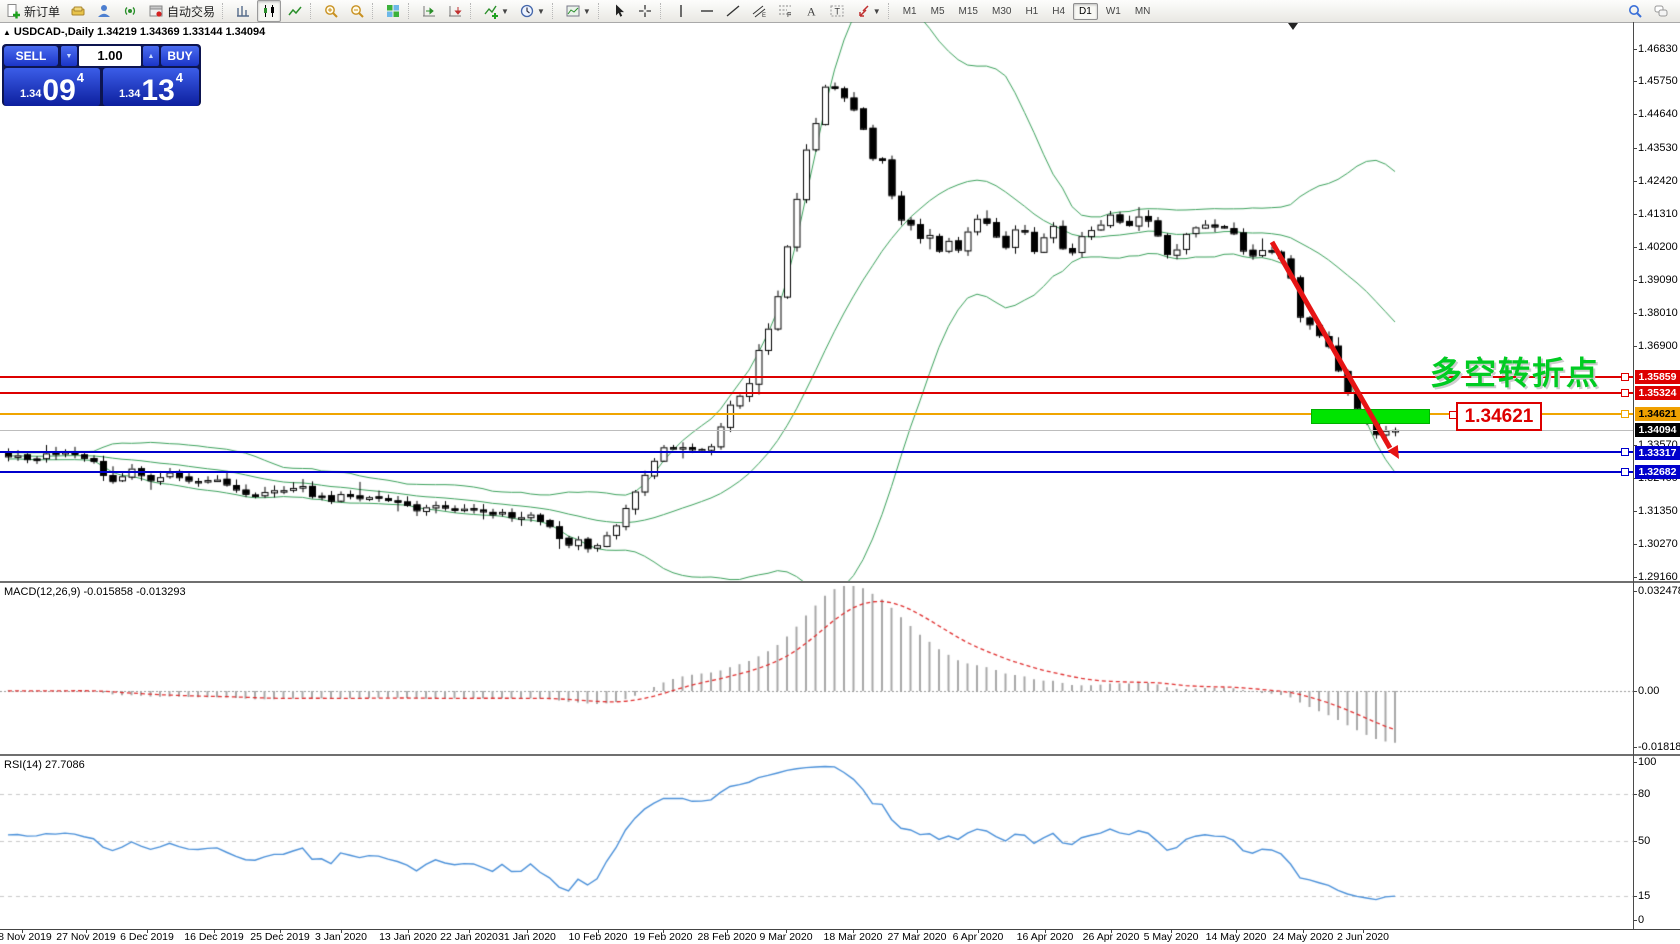 The width and height of the screenshot is (1680, 944). Describe the element at coordinates (1635, 11) in the screenshot. I see `search-icon` at that location.